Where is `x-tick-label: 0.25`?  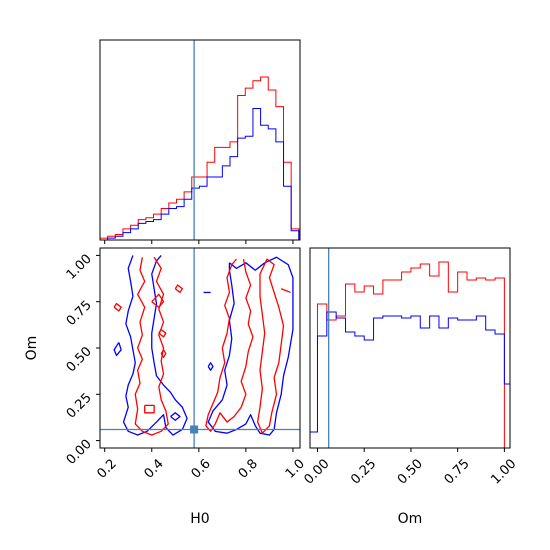
x-tick-label: 0.25 is located at coordinates (363, 471).